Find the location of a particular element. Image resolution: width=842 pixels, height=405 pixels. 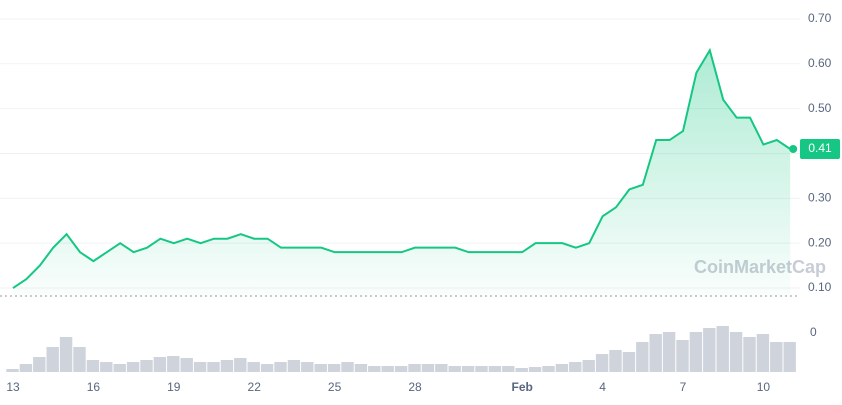

price-tag-label: 0.41 is located at coordinates (820, 148).